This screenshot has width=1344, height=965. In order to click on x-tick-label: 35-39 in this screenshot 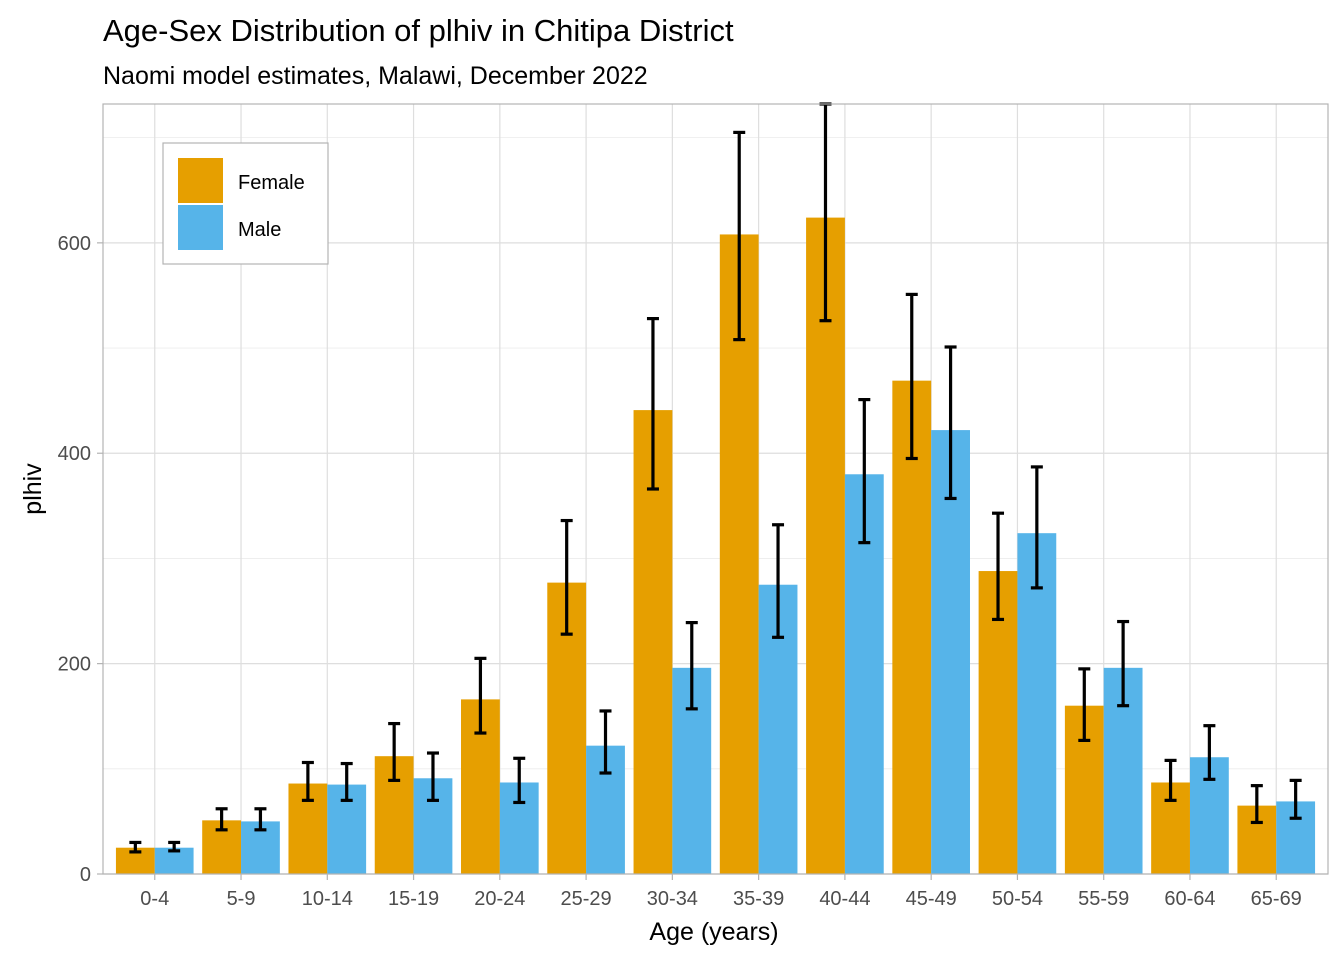, I will do `click(758, 899)`.